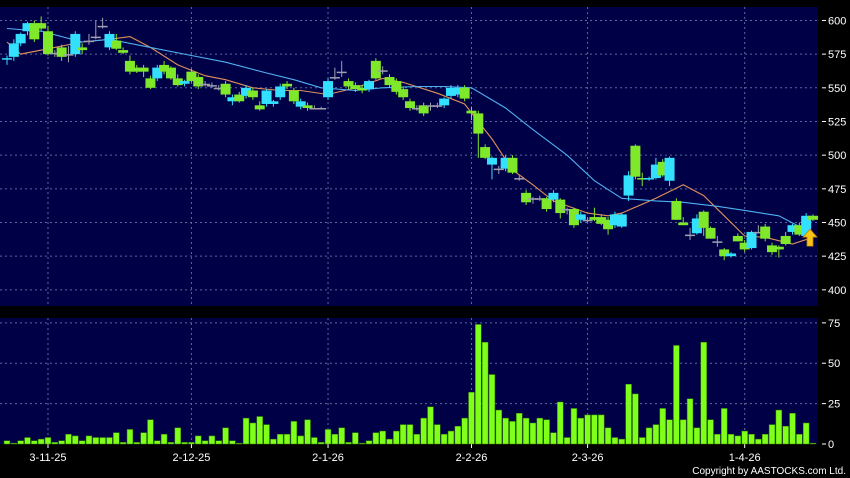  Describe the element at coordinates (191, 458) in the screenshot. I see `x-tick-label: 2-12-25` at that location.